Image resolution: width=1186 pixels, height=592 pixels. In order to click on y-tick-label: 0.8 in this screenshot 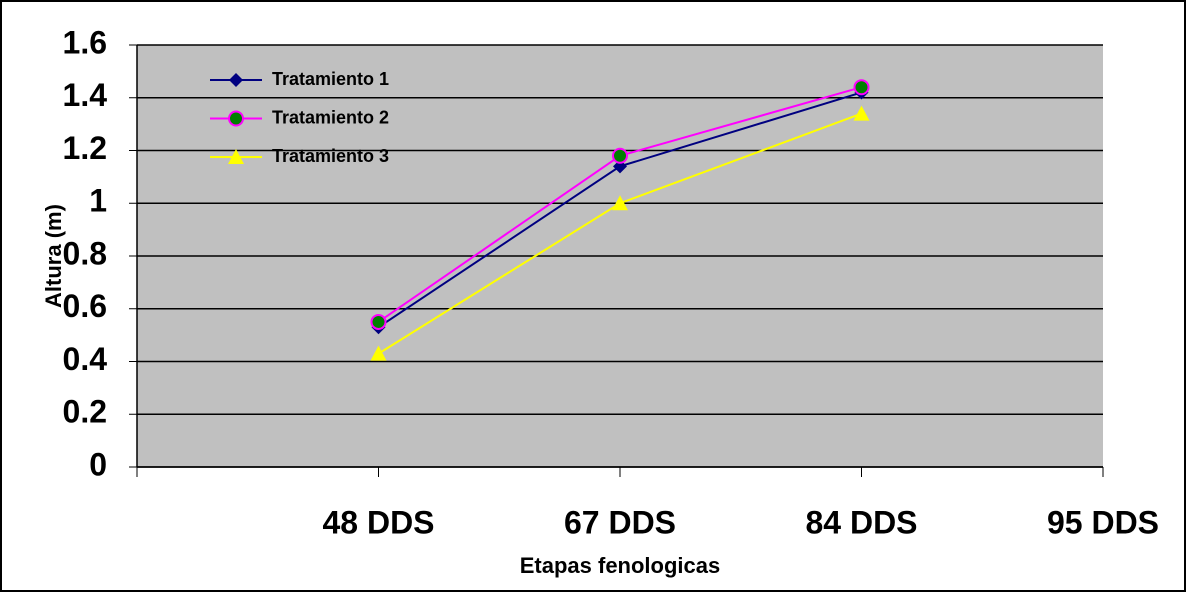, I will do `click(85, 253)`.